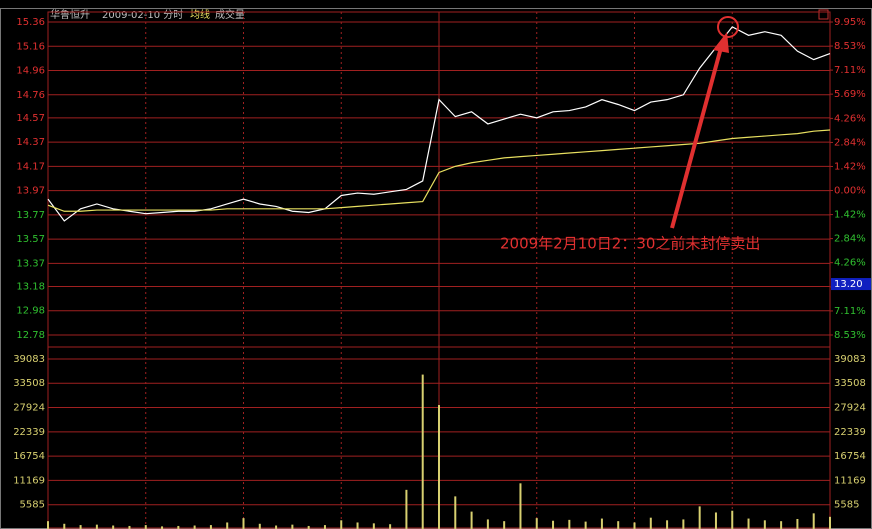 This screenshot has width=872, height=529. What do you see at coordinates (30, 239) in the screenshot?
I see `y-tick-label: 13.57` at bounding box center [30, 239].